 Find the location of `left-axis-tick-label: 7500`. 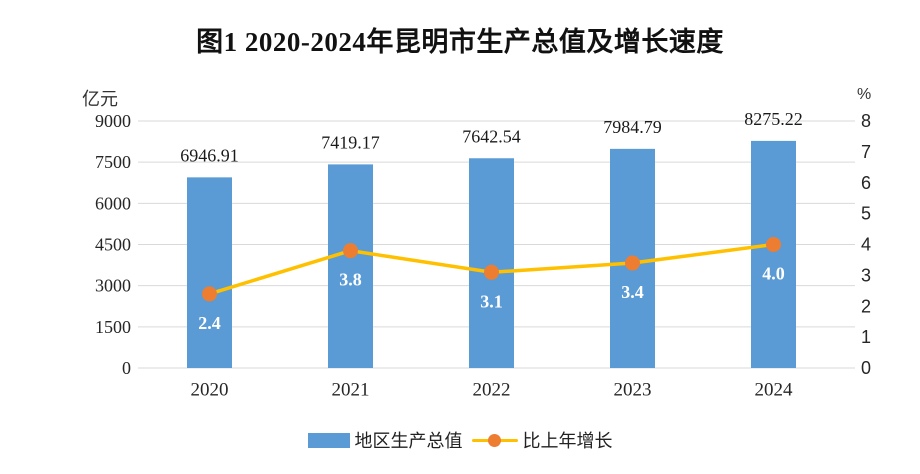

left-axis-tick-label: 7500 is located at coordinates (113, 162).